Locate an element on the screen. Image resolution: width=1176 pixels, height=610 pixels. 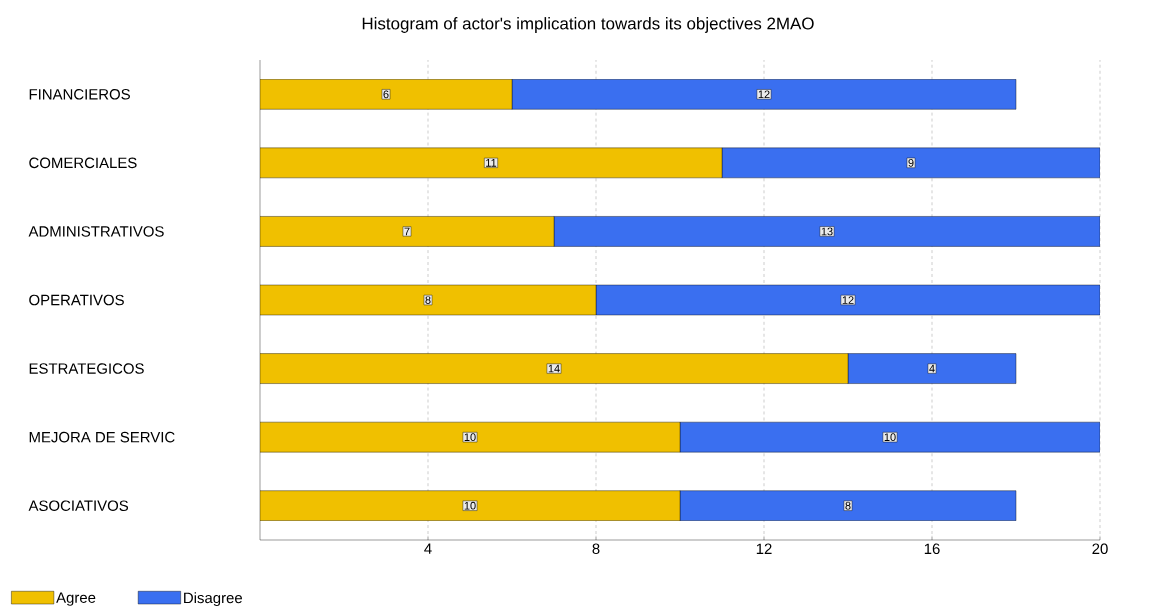
data-label: 14 is located at coordinates (554, 368).